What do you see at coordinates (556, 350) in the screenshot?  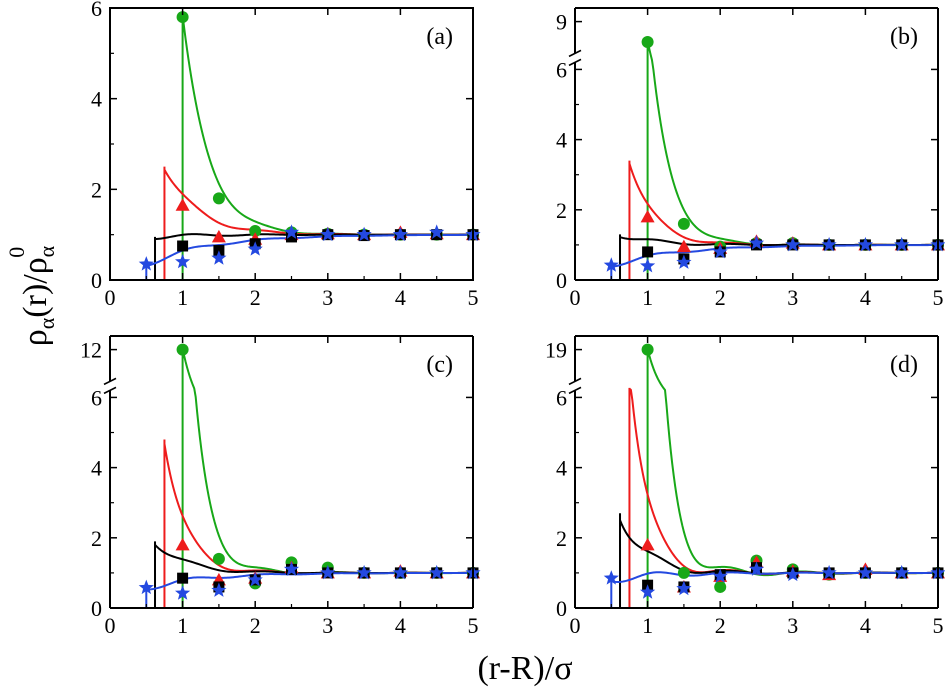 I see `y-tick-label-top: 19` at bounding box center [556, 350].